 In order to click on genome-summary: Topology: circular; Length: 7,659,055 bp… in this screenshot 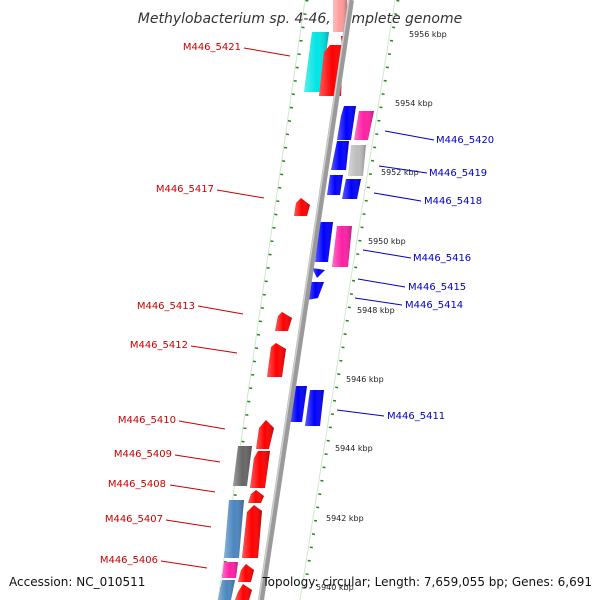, I will do `click(426, 582)`.